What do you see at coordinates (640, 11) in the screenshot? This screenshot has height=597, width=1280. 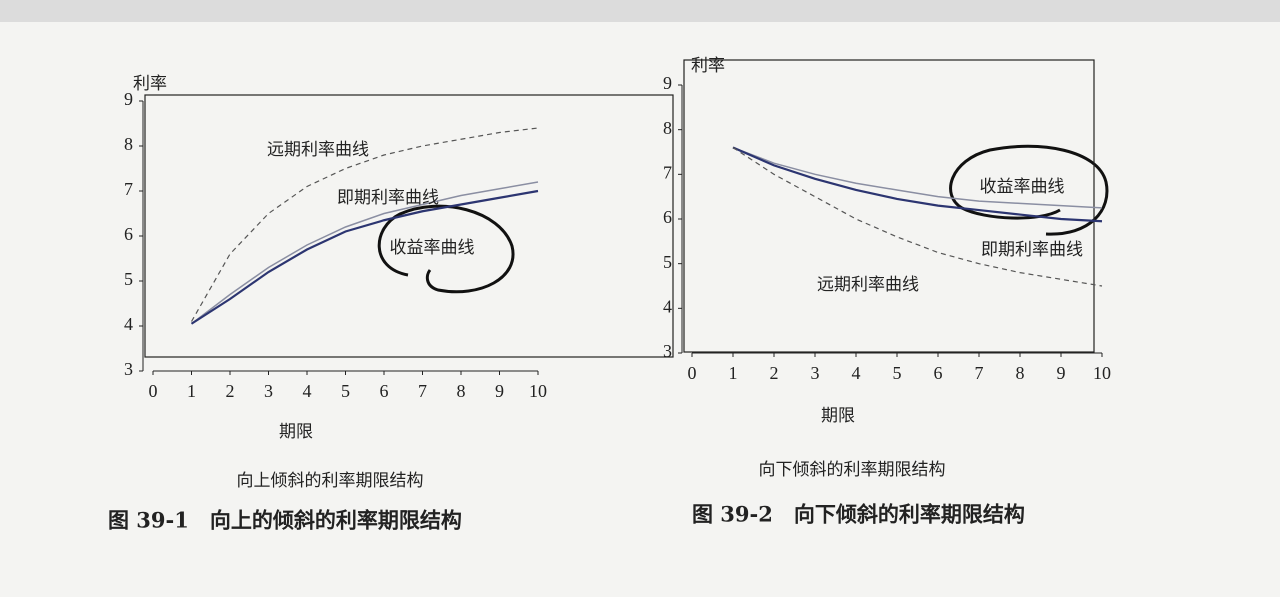 I see `page-shadow` at bounding box center [640, 11].